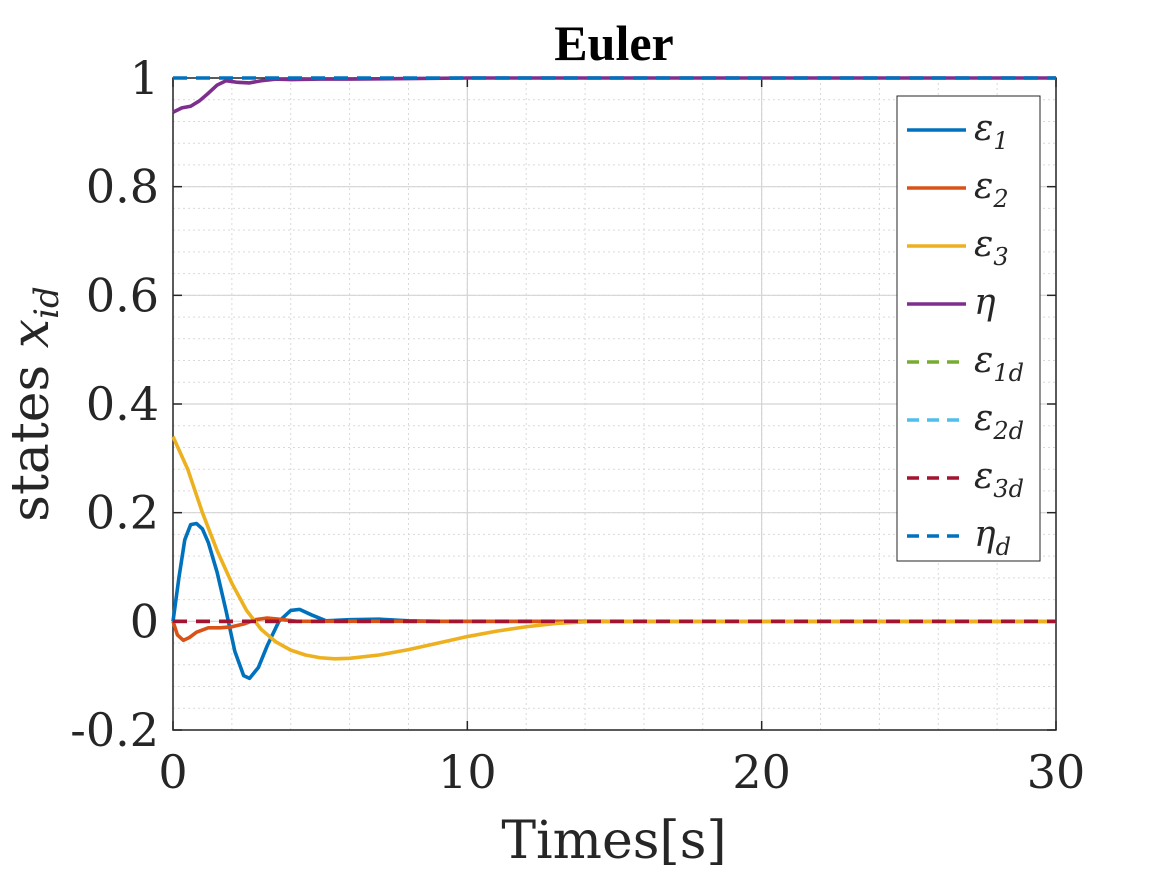 This screenshot has width=1167, height=875. What do you see at coordinates (467, 772) in the screenshot?
I see `x-tick-label: 10` at bounding box center [467, 772].